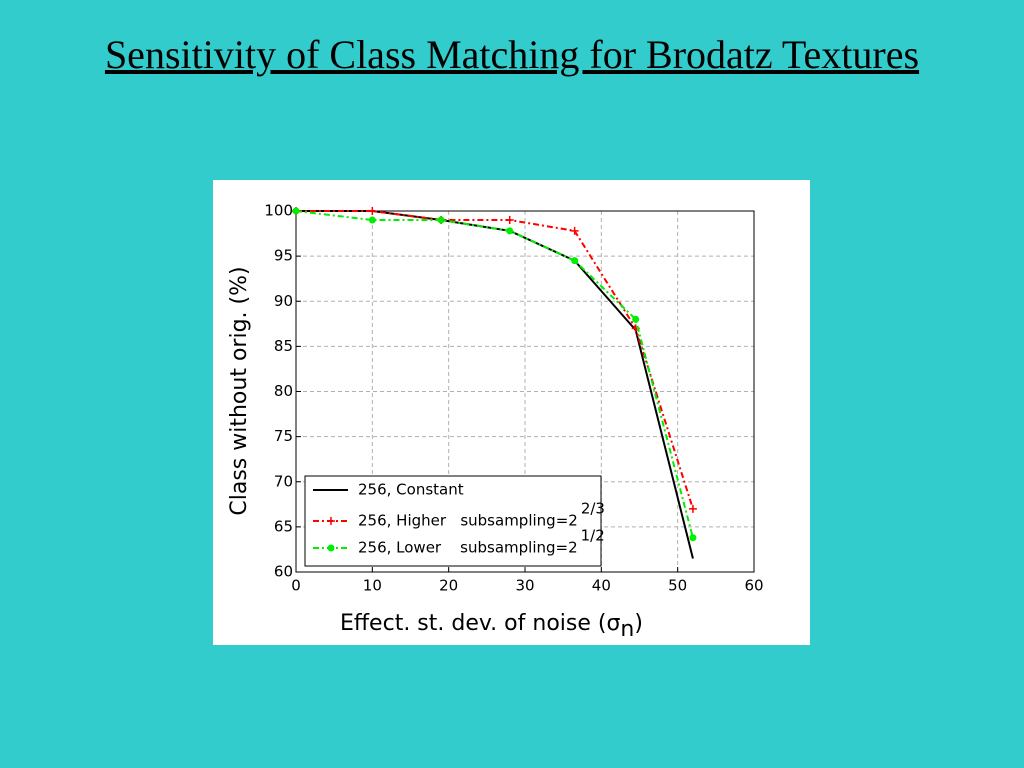 This screenshot has width=1024, height=768. What do you see at coordinates (593, 509) in the screenshot?
I see `legend-exponent: 2/3` at bounding box center [593, 509].